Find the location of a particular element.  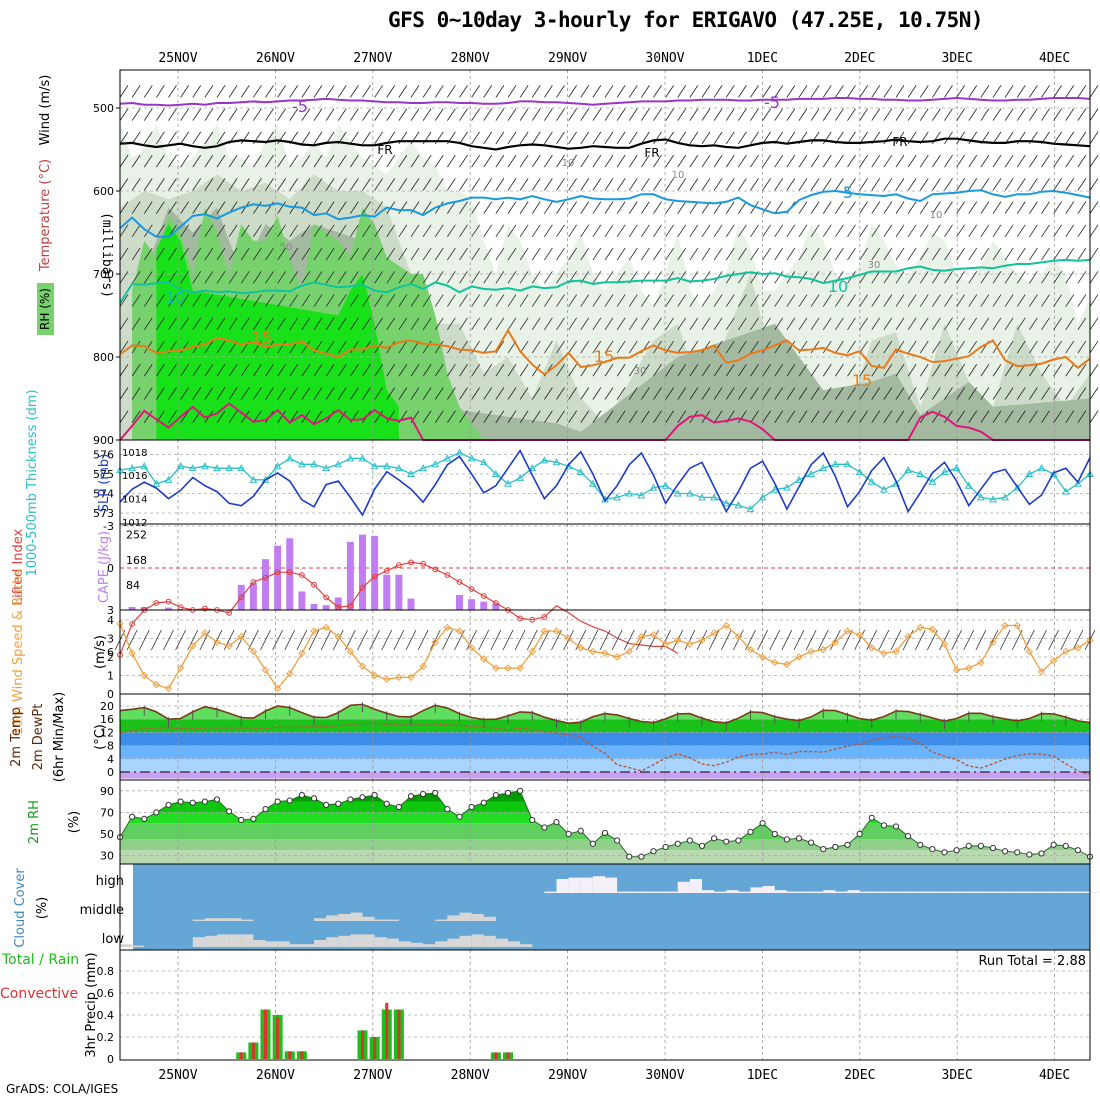

date-label-bottom: 3DEC is located at coordinates (957, 1075).